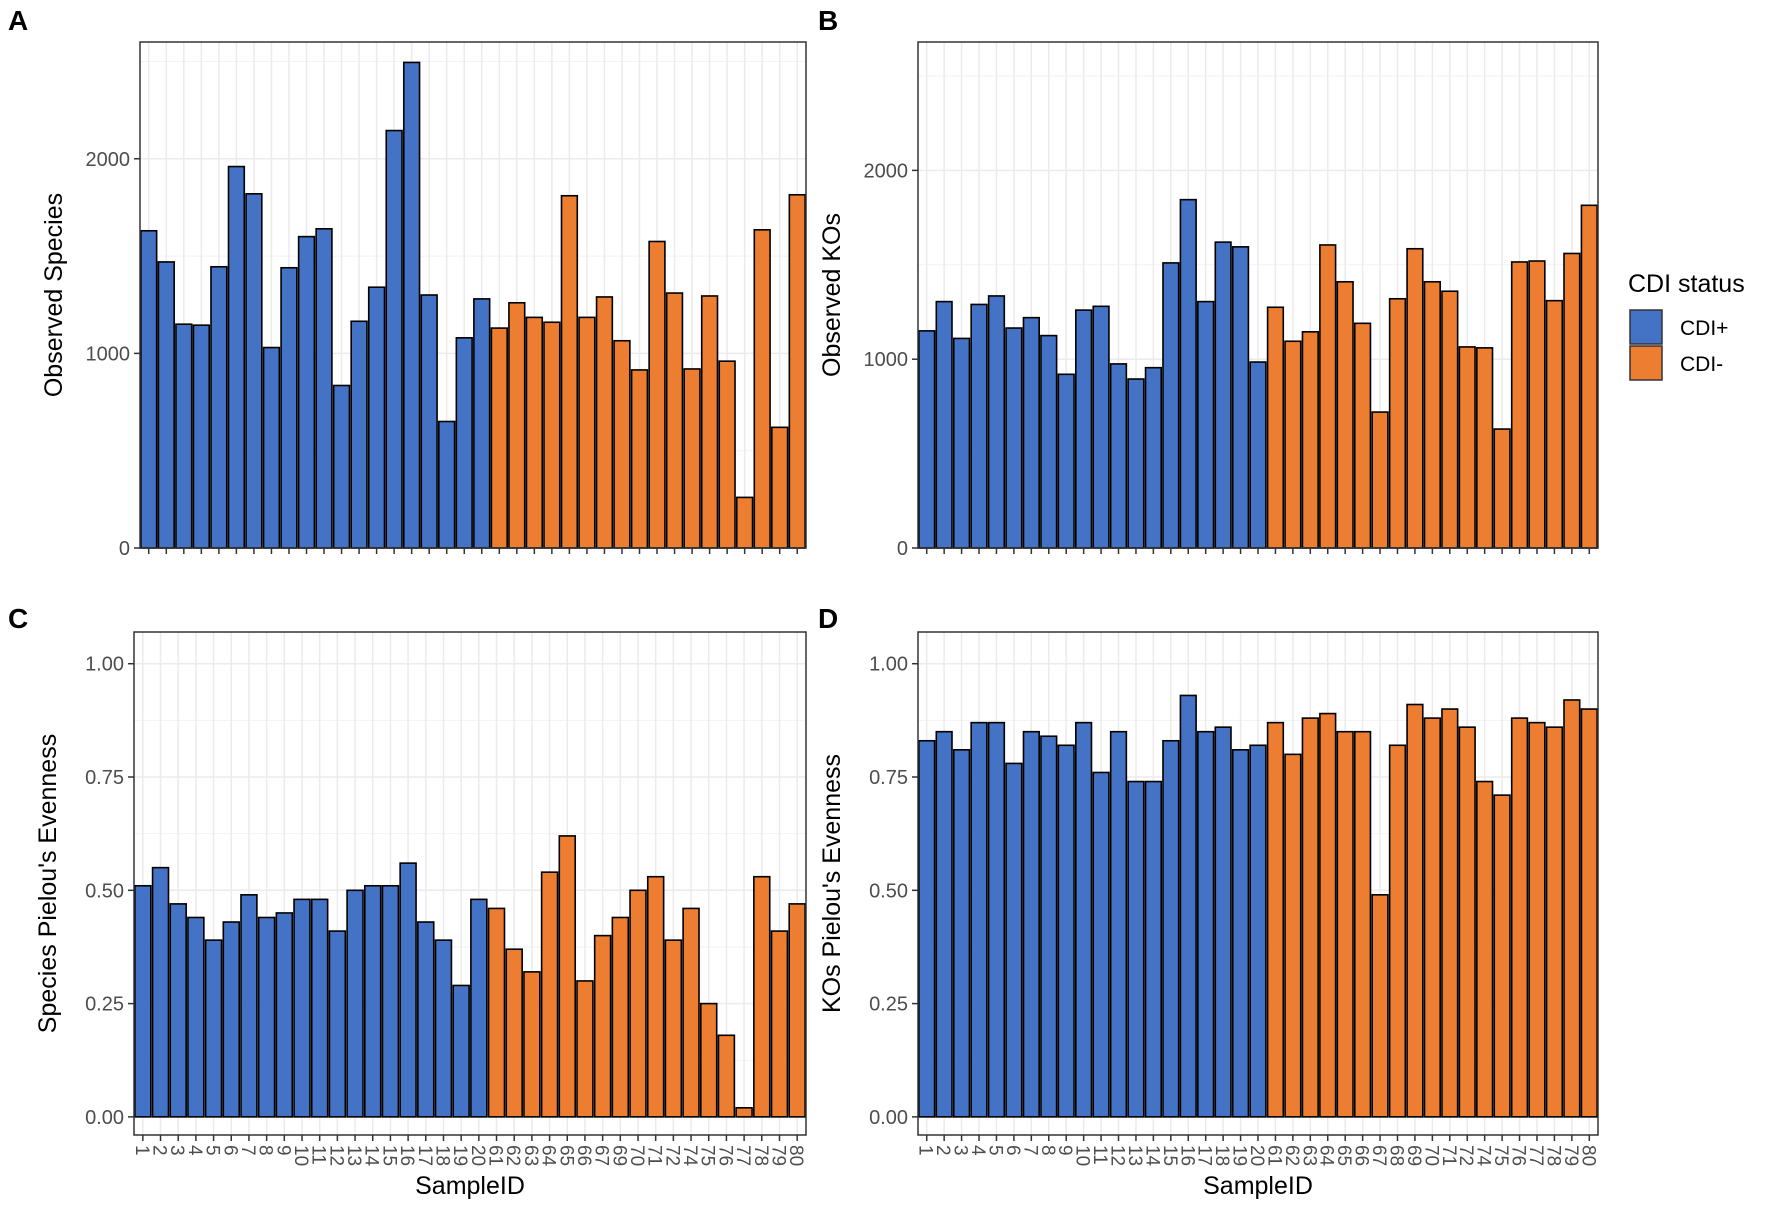  Describe the element at coordinates (888, 778) in the screenshot. I see `y-tick-label: 0.75` at that location.